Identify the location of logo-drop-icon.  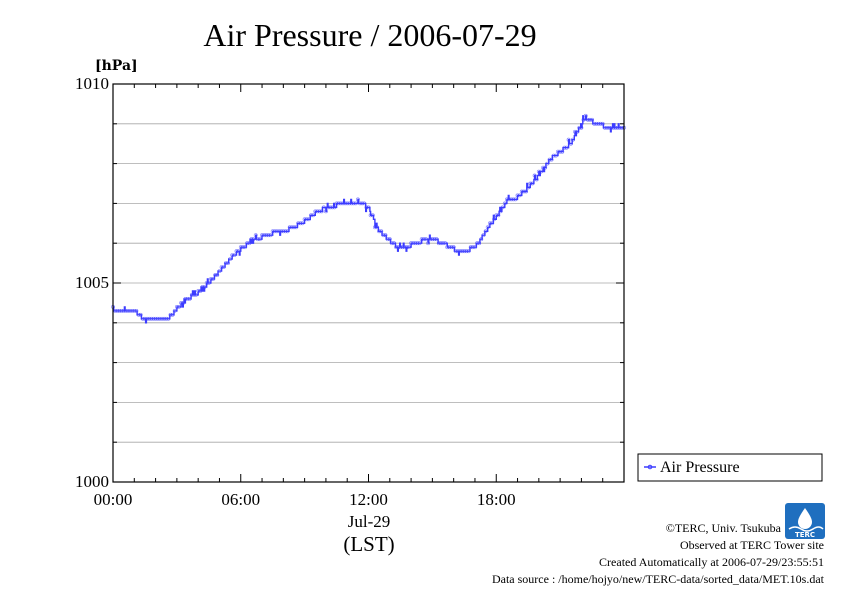
(805, 518).